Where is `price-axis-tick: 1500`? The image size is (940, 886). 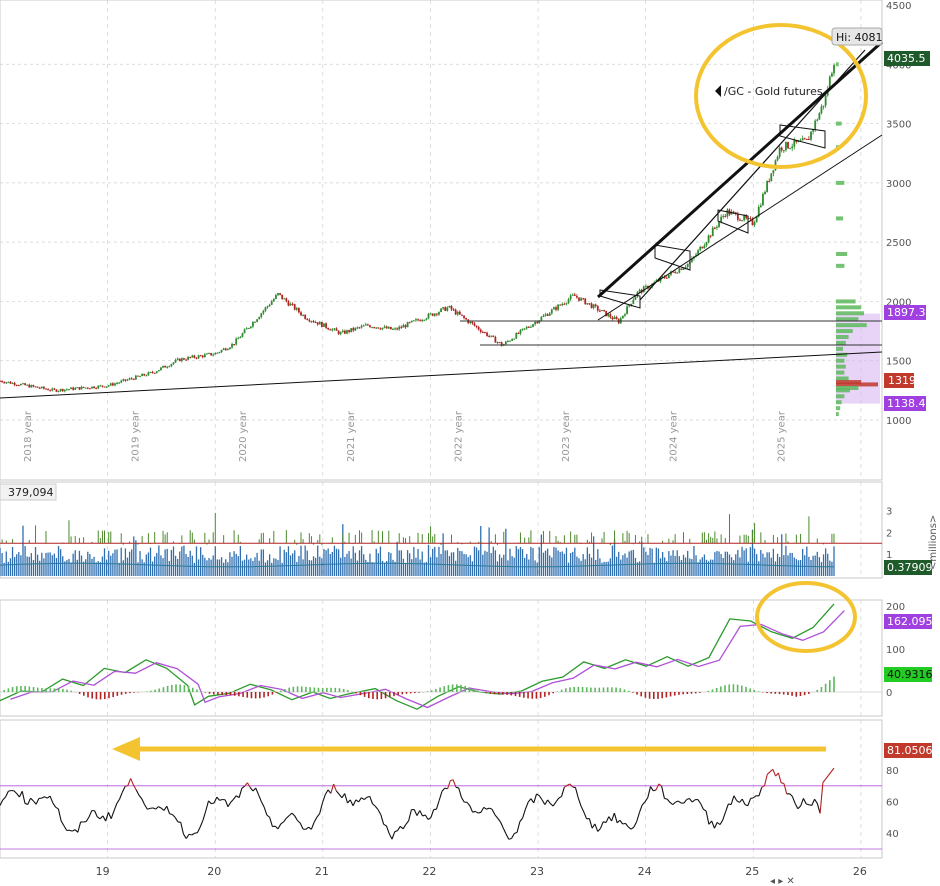 price-axis-tick: 1500 is located at coordinates (898, 362).